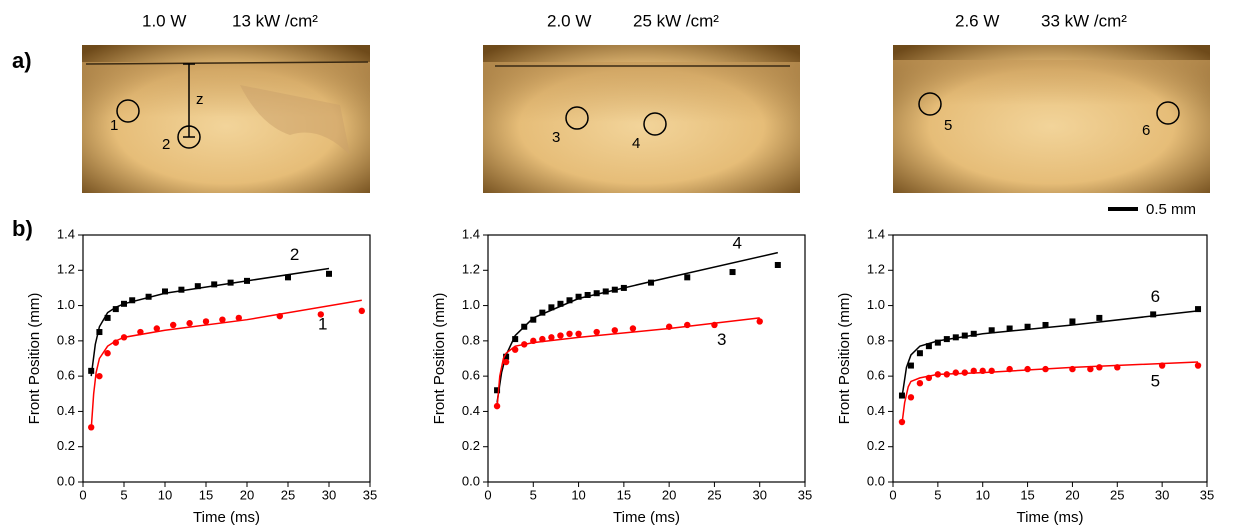 The height and width of the screenshot is (529, 1238). What do you see at coordinates (82, 494) in the screenshot?
I see `x-tick-label: 0` at bounding box center [82, 494].